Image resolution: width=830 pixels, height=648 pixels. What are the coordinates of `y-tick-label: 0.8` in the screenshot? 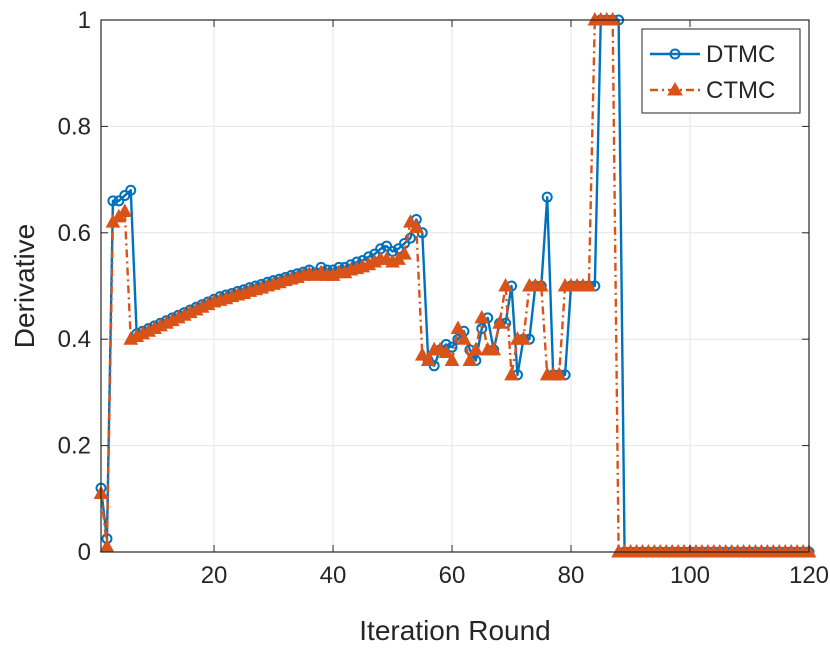 It's located at (74, 126).